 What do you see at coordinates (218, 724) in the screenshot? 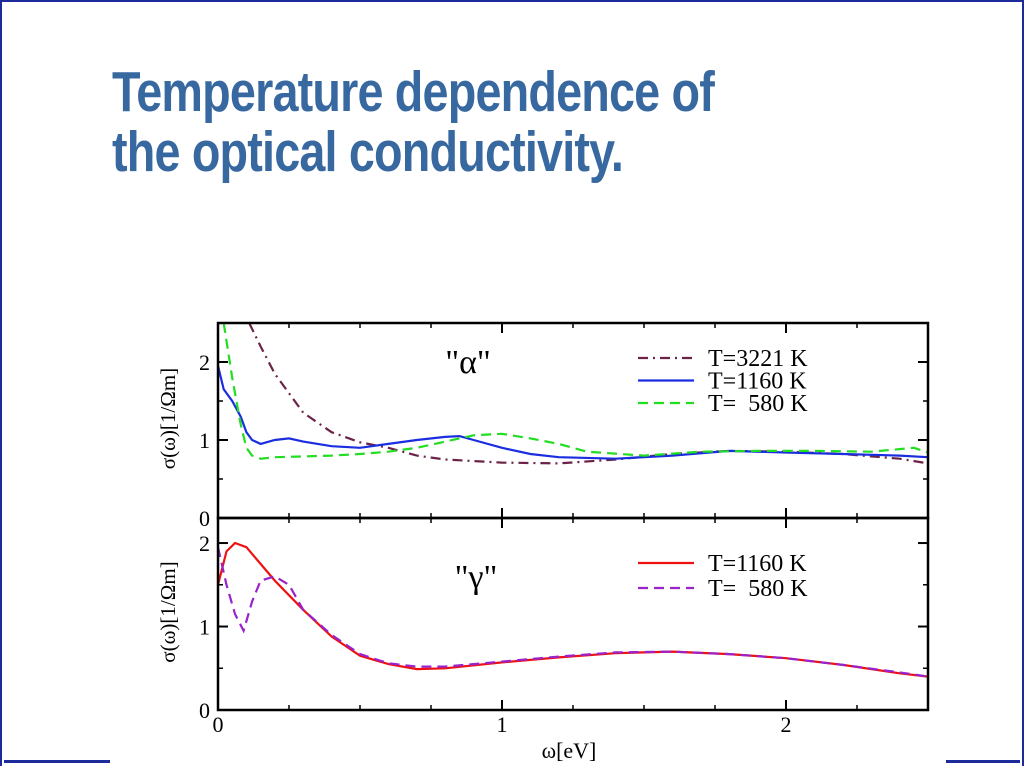
I see `x-tick-label: 0` at bounding box center [218, 724].